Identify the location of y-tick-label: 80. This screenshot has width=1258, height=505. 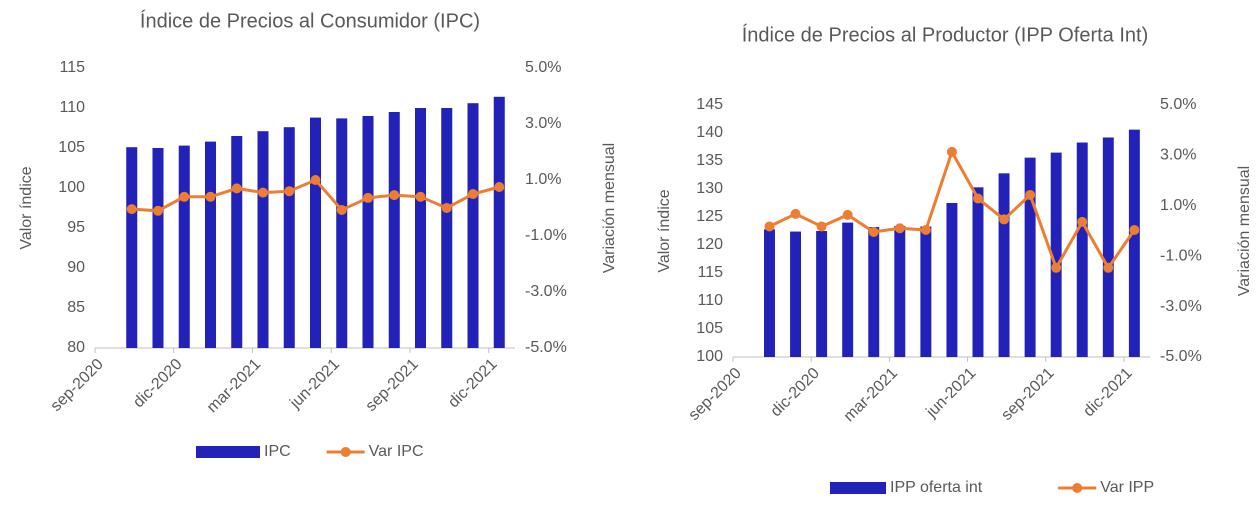
(76, 347).